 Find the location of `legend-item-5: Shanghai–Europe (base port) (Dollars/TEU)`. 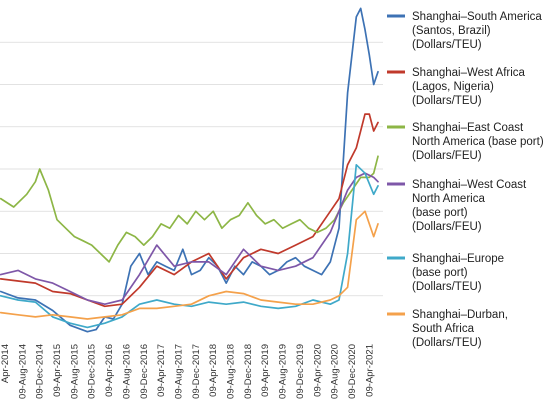

legend-item-5: Shanghai–Europe (base port) (Dollars/TEU) is located at coordinates (445, 273).